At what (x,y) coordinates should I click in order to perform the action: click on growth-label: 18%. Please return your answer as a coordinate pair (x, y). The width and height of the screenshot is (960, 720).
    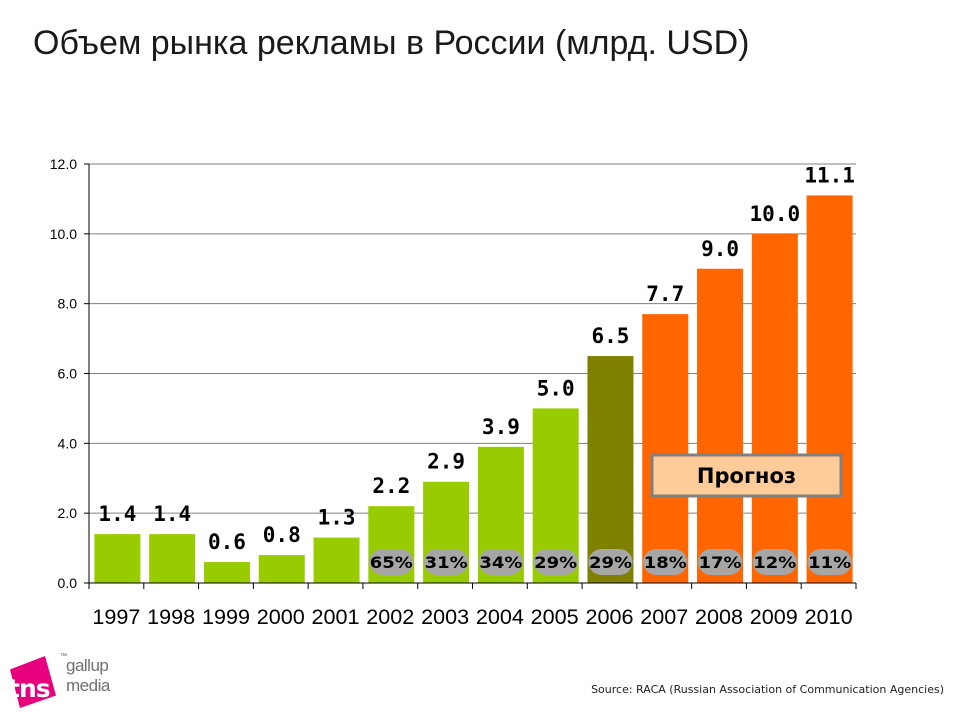
    Looking at the image, I should click on (665, 562).